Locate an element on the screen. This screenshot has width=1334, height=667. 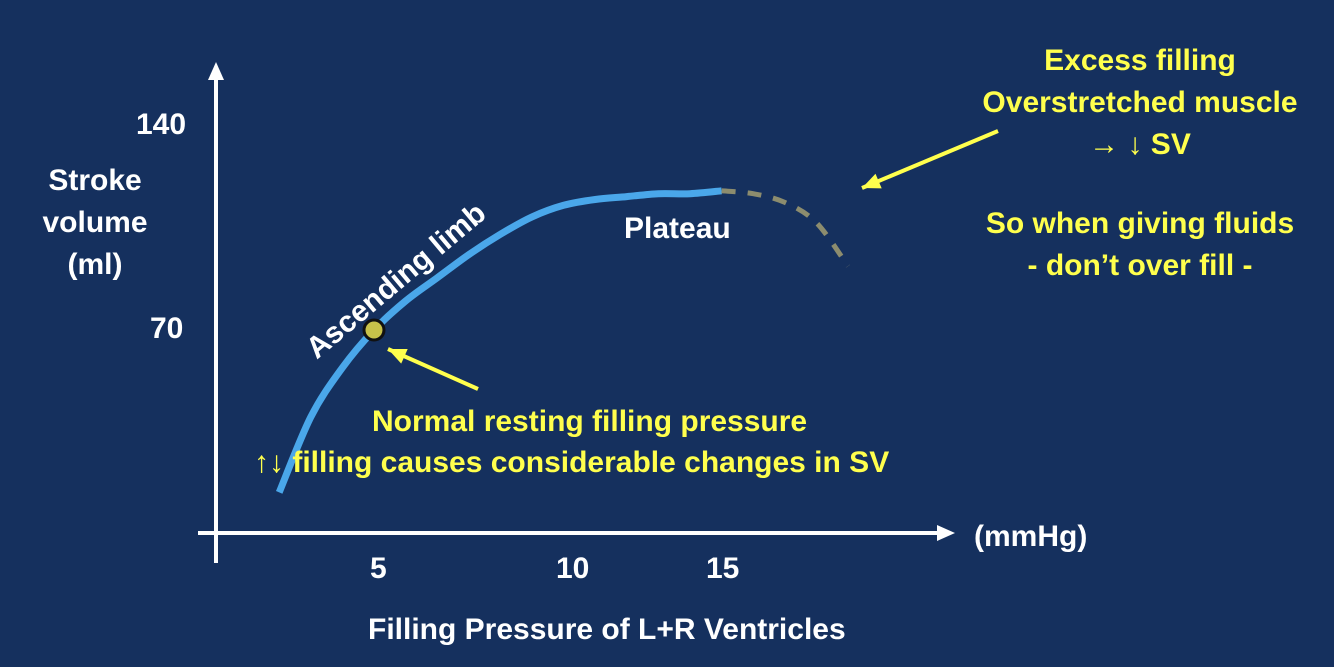
decrease-sv-line: → ↓ SV is located at coordinates (1140, 144).